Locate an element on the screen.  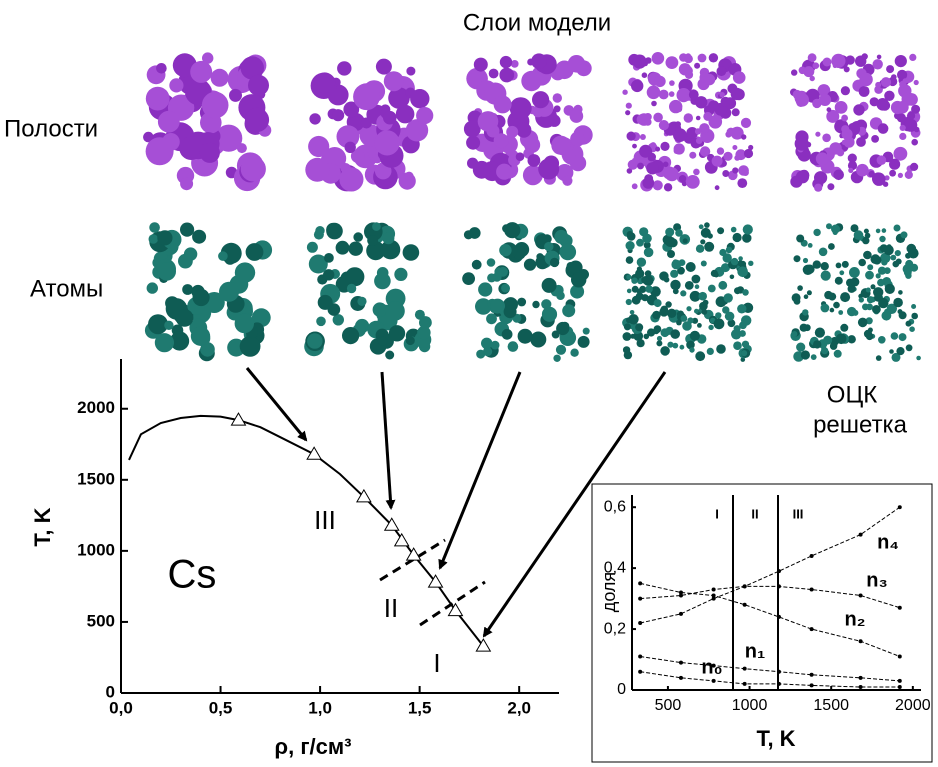
lattice-label: ОЦК is located at coordinates (852, 394).